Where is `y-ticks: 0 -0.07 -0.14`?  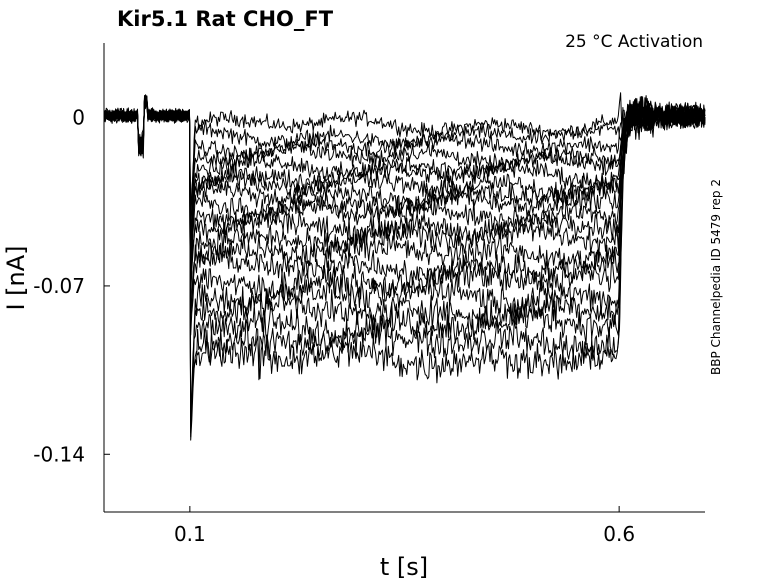 y-ticks: 0 -0.07 -0.14 is located at coordinates (71, 286).